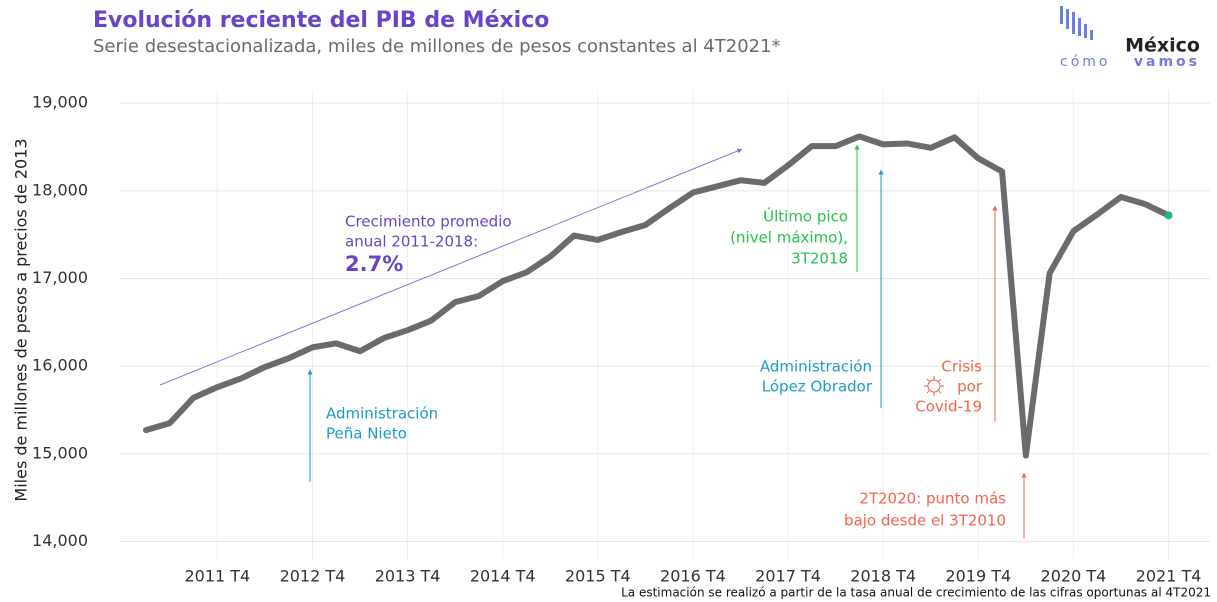  I want to click on y-tick-label: 14,000, so click(60, 540).